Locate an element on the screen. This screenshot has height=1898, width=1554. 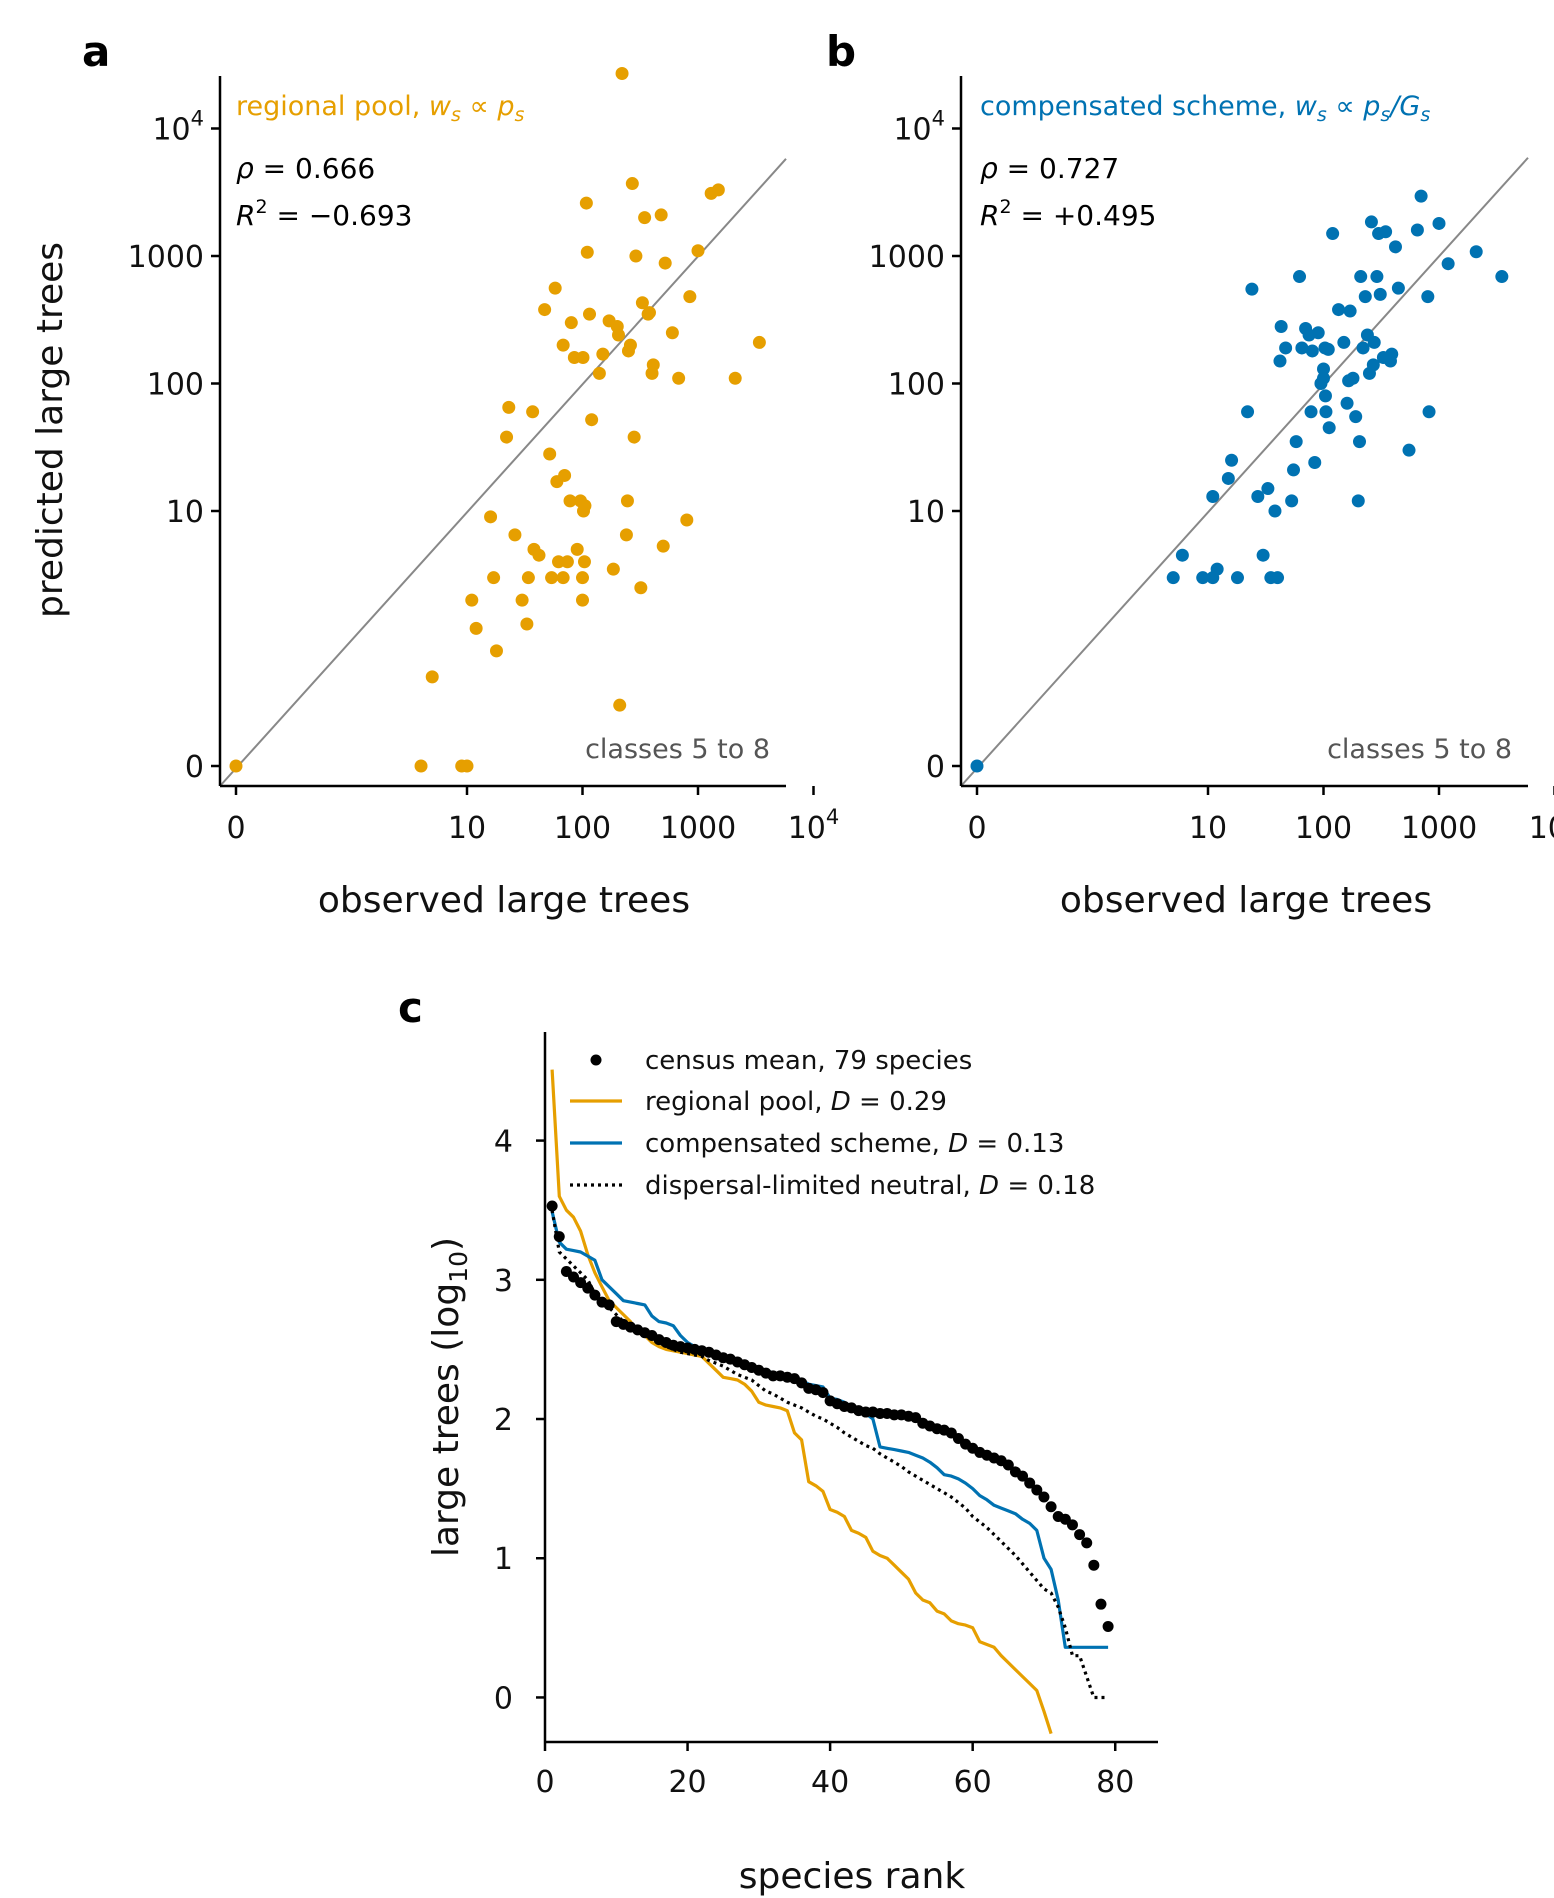
y-tick-label: 4 is located at coordinates (503, 1142).